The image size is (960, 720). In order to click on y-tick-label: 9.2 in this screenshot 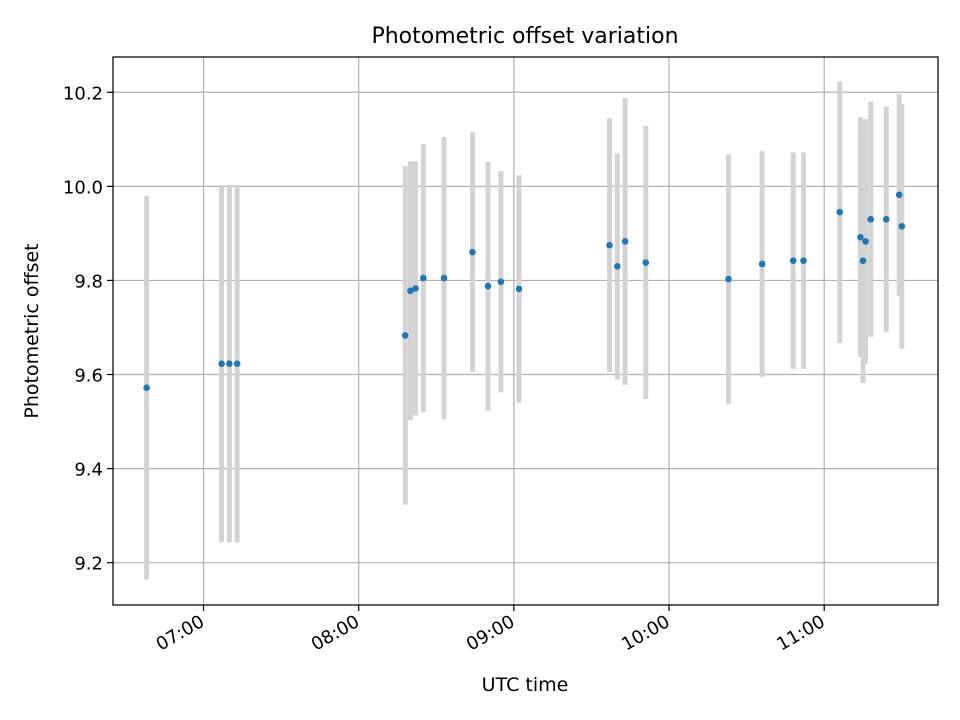, I will do `click(88, 564)`.